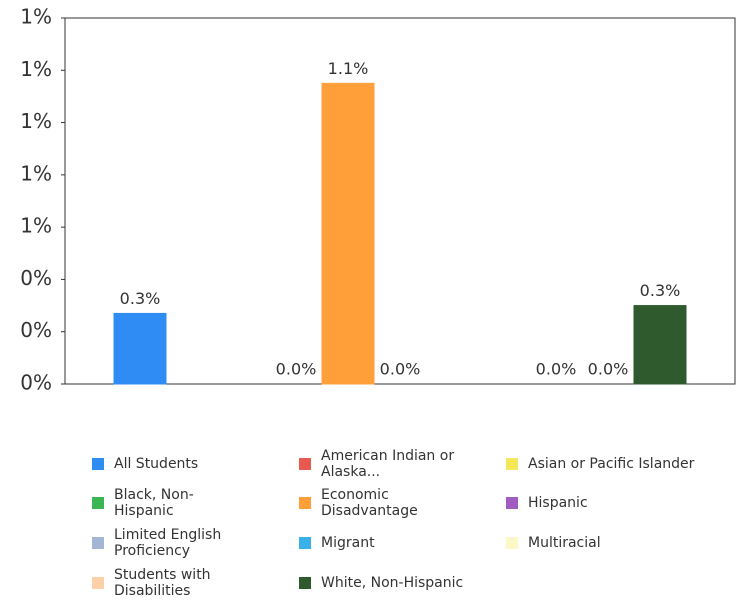 This screenshot has width=740, height=605. What do you see at coordinates (611, 464) in the screenshot?
I see `legend-label: Asian or Pacific Islander` at bounding box center [611, 464].